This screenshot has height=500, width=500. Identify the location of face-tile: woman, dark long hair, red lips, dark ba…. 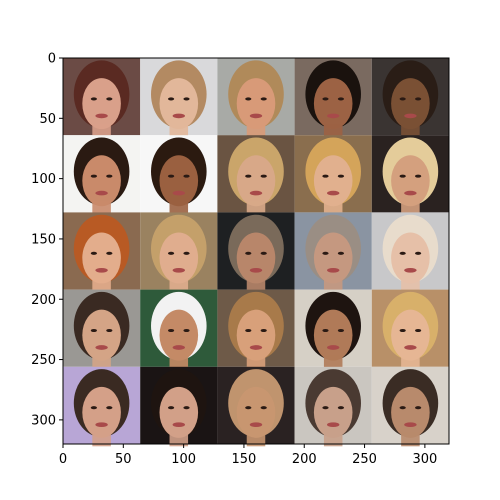
(179, 406).